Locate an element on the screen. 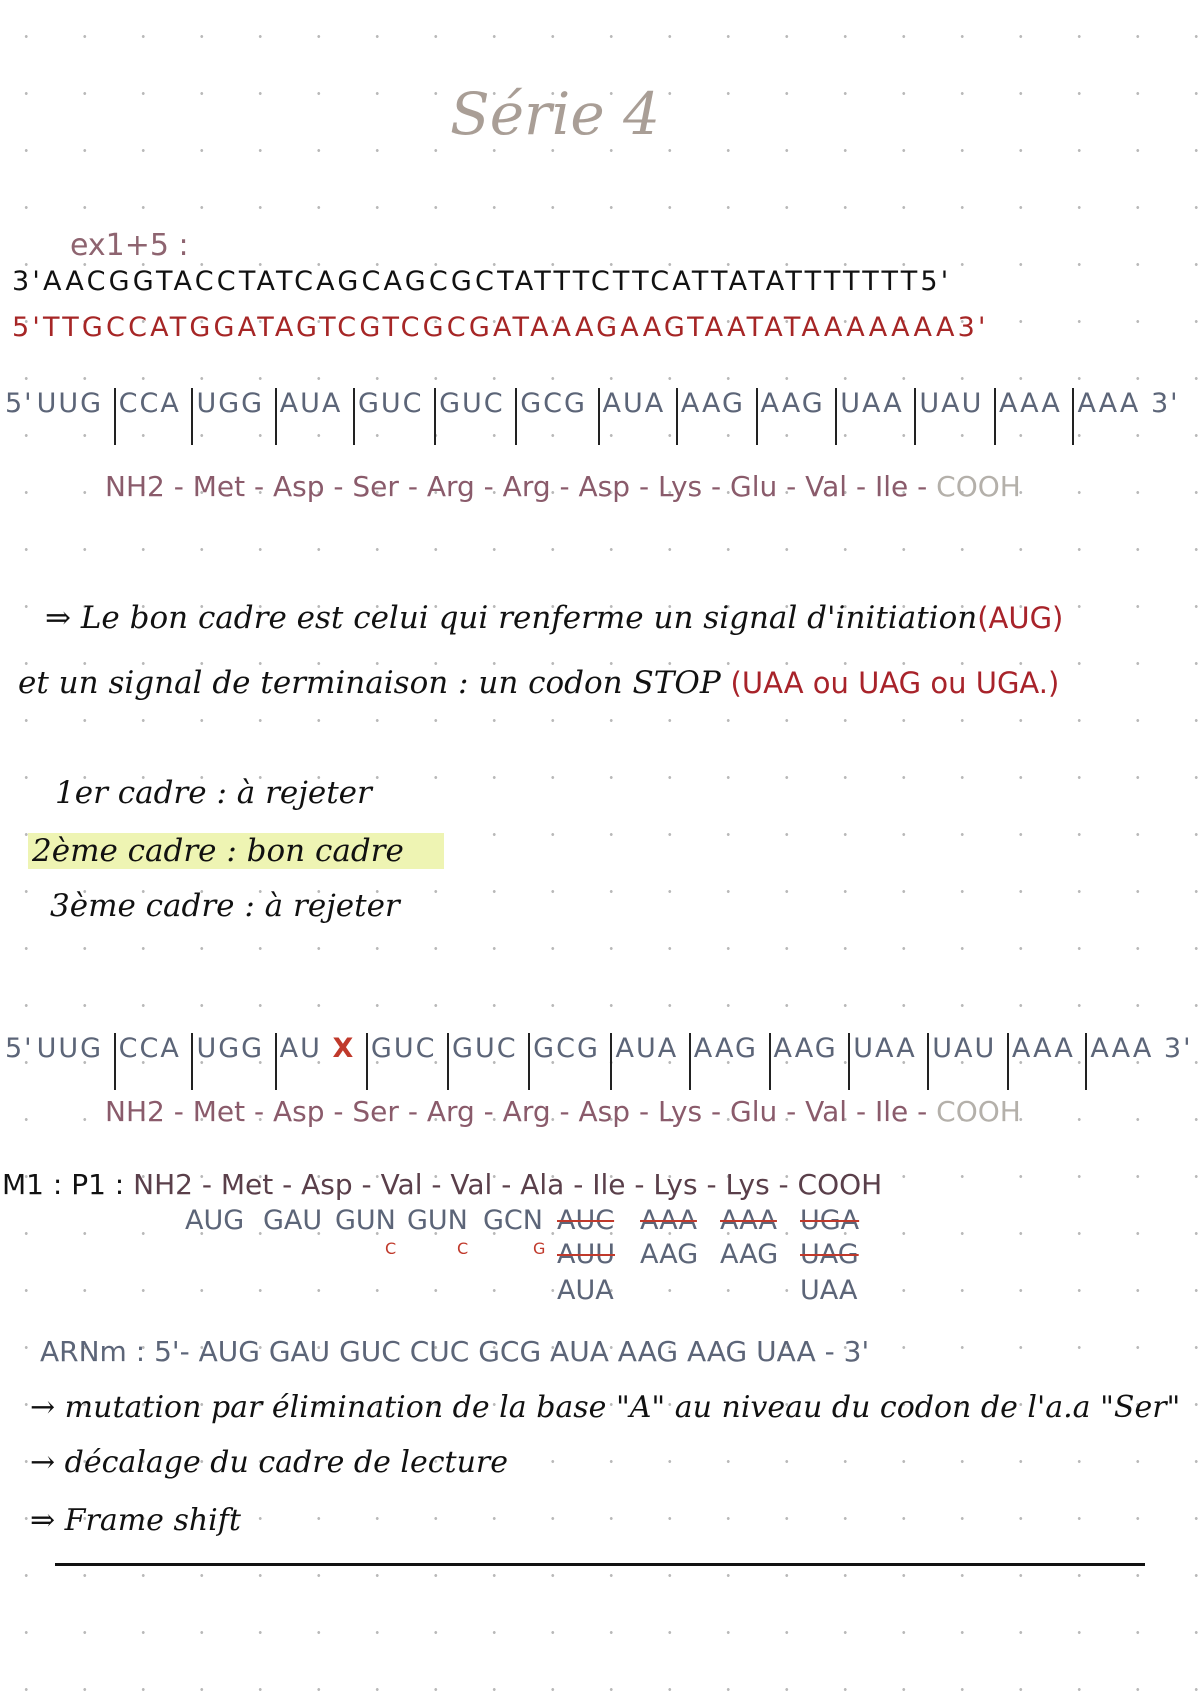 This screenshot has height=1700, width=1200. codon-option: GCN is located at coordinates (513, 1220).